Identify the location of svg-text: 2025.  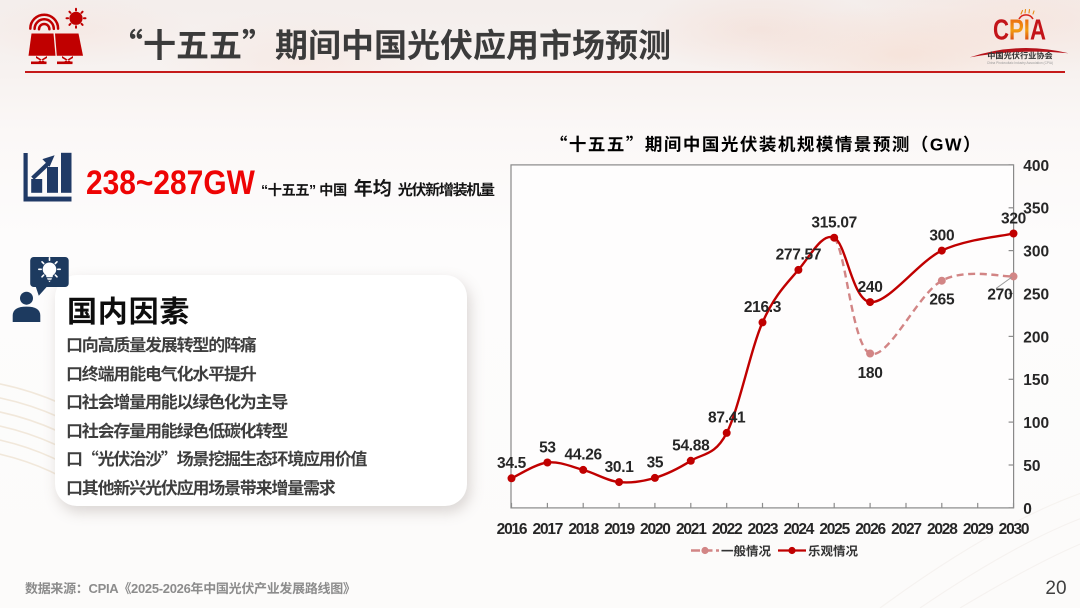
(834, 529).